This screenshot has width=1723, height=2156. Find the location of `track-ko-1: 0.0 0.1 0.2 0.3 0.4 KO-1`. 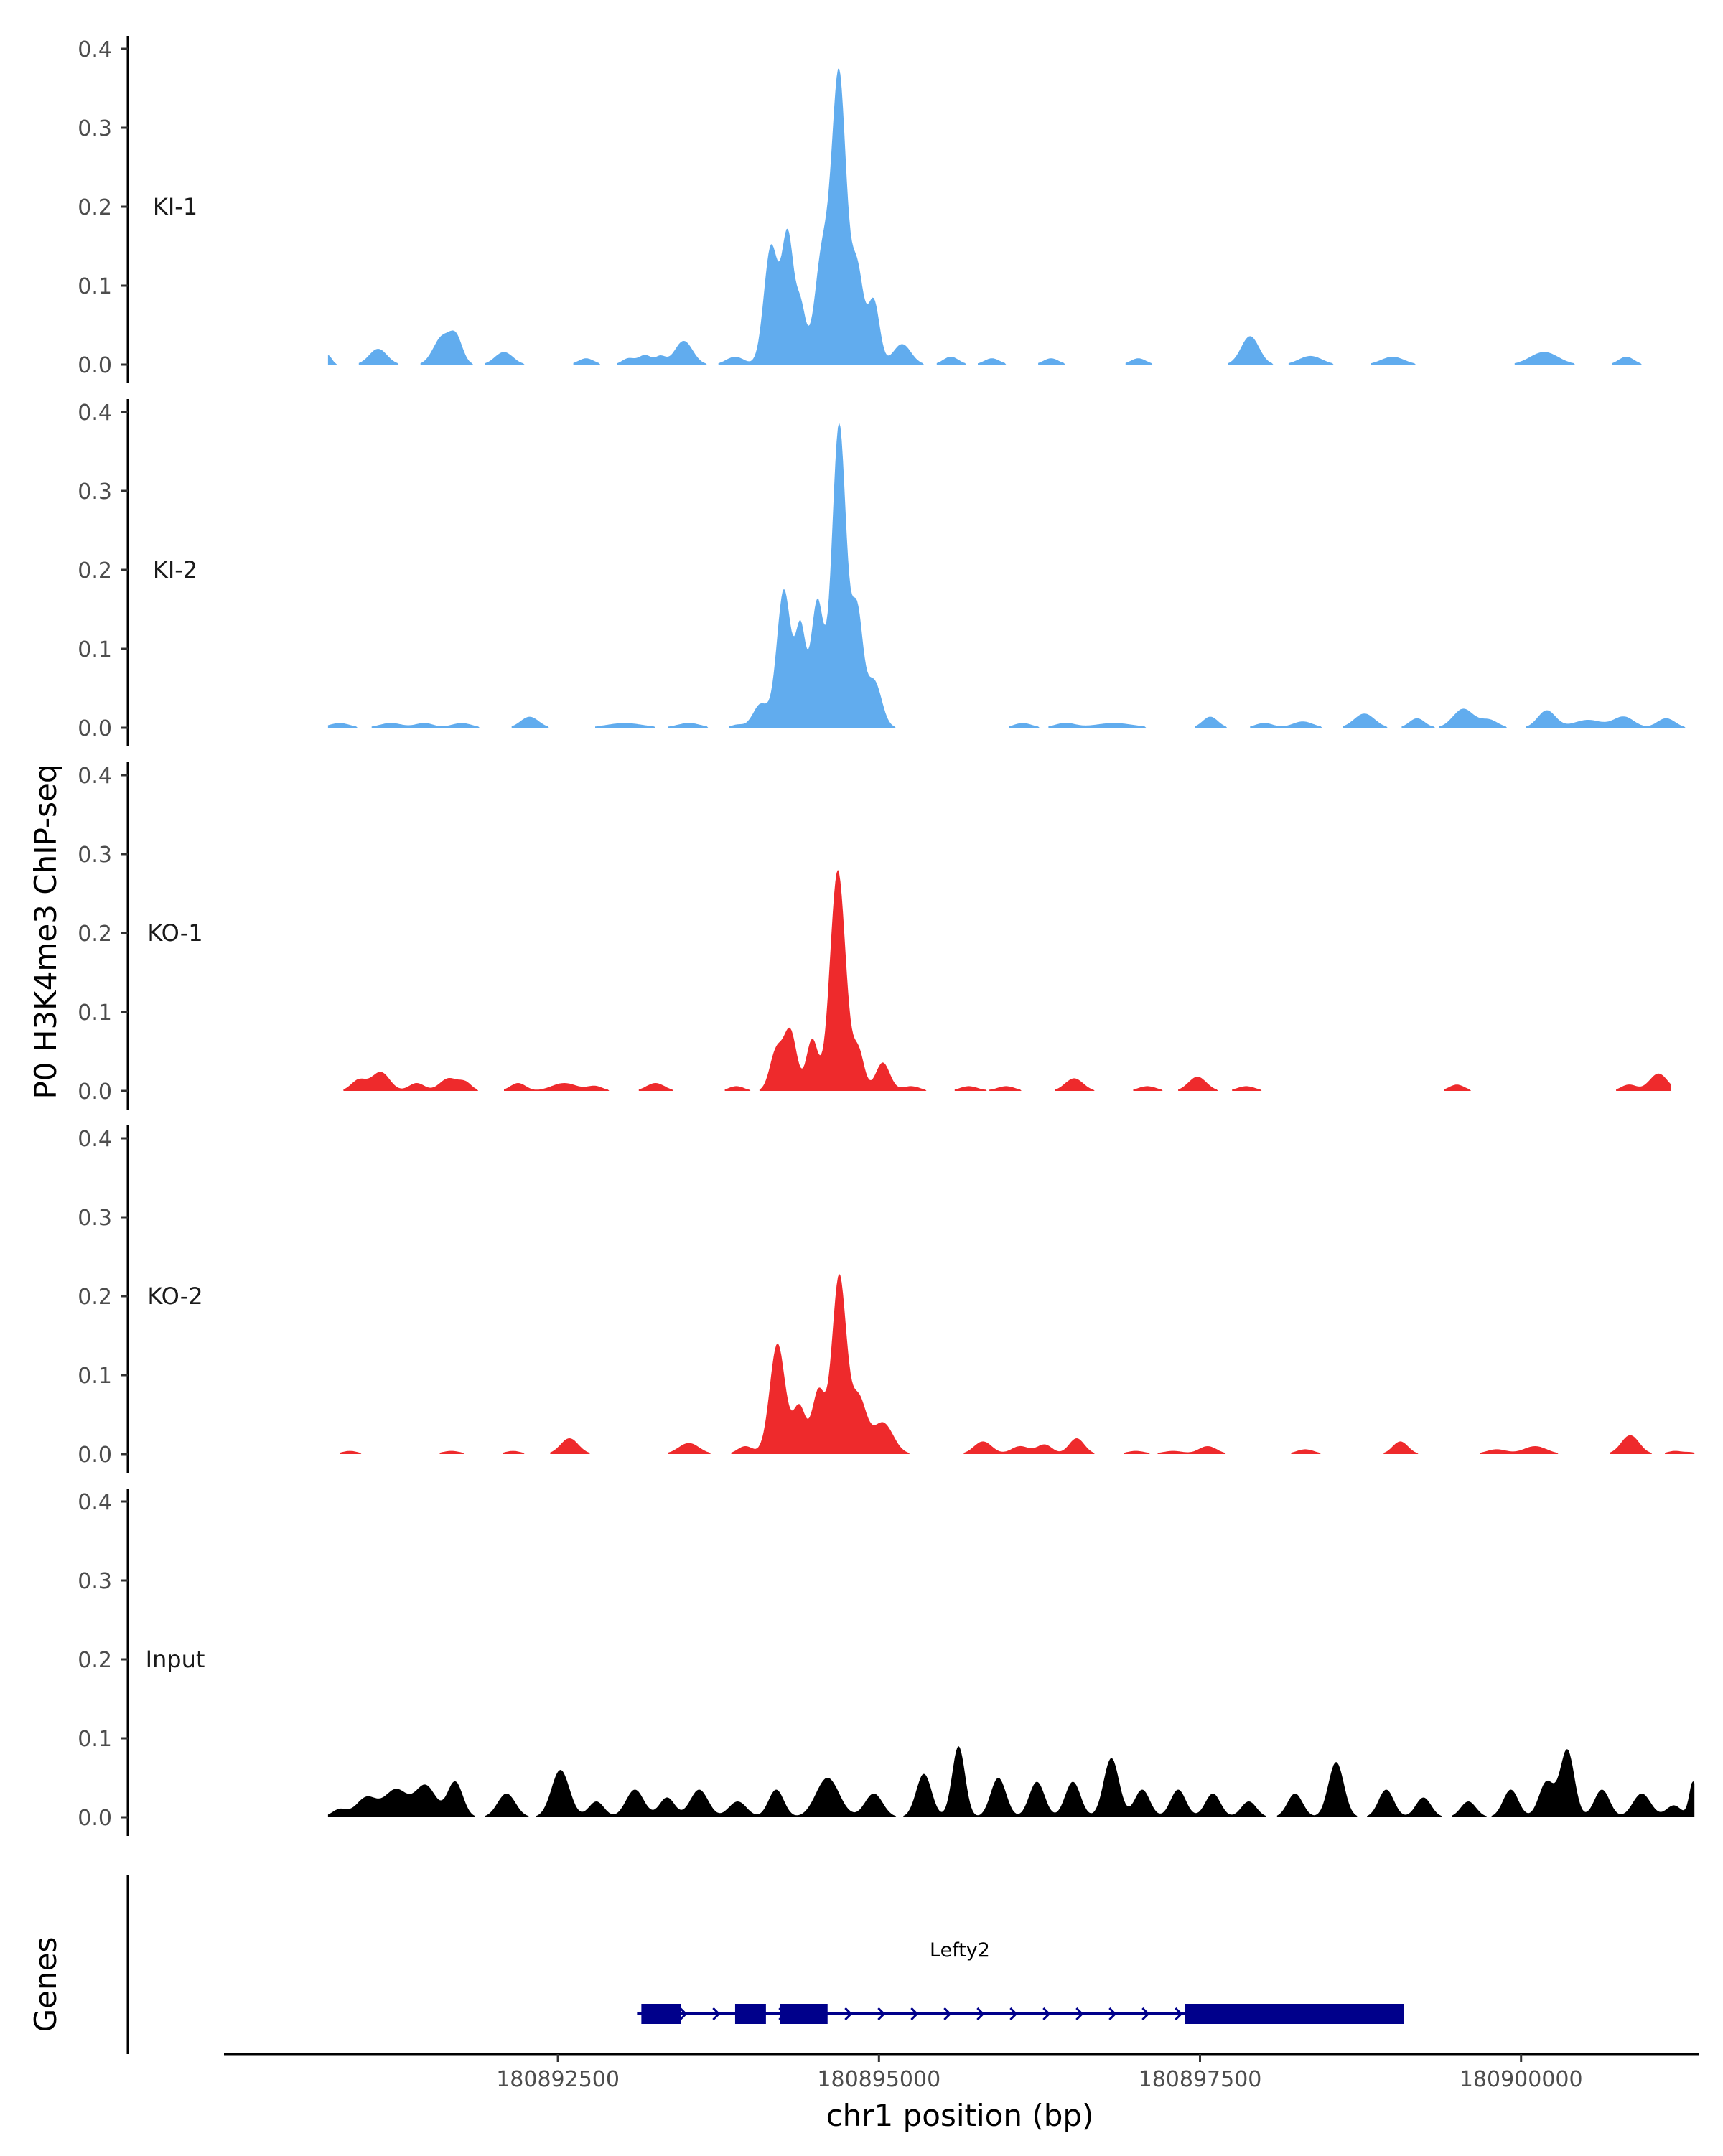

track-ko-1: 0.0 0.1 0.2 0.3 0.4 KO-1 is located at coordinates (874, 936).